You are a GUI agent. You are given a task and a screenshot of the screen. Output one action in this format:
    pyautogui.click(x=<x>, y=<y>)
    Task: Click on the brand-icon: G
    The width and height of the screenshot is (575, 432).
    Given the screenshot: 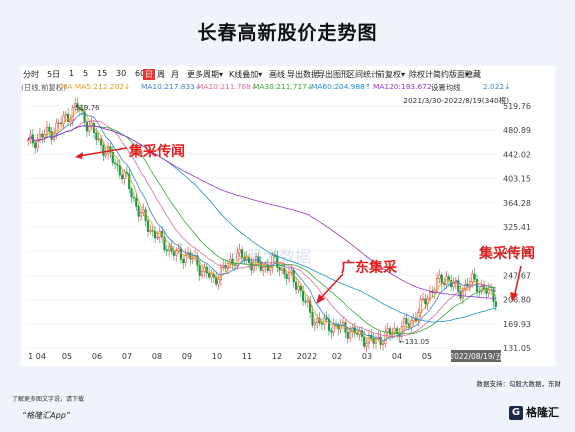 What is the action you would take?
    pyautogui.click(x=516, y=413)
    